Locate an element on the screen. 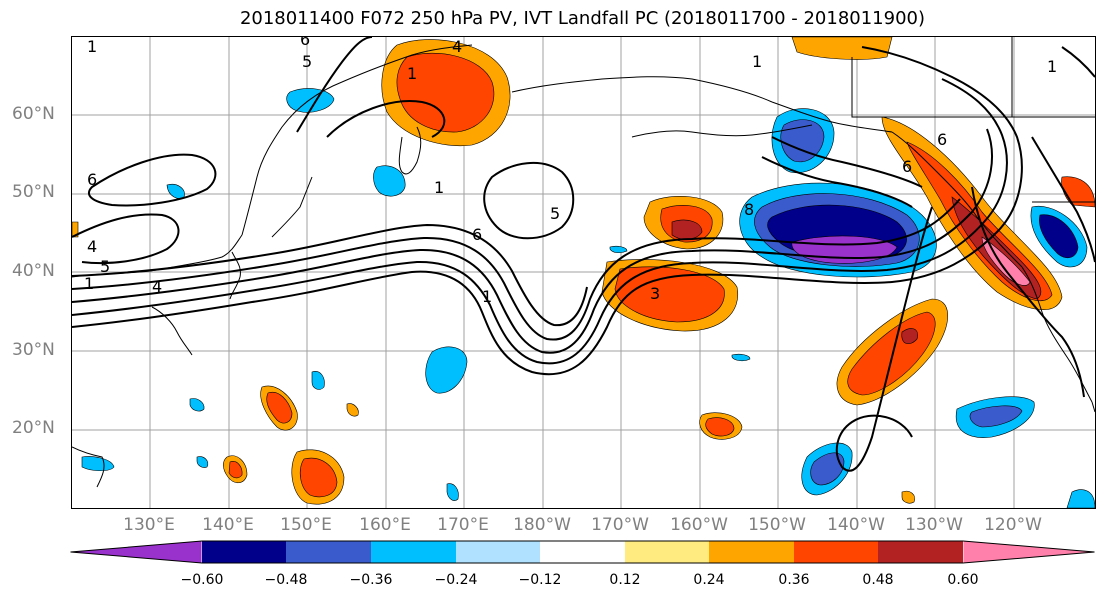 This screenshot has width=1105, height=601. longitude-label: 130°E is located at coordinates (149, 525).